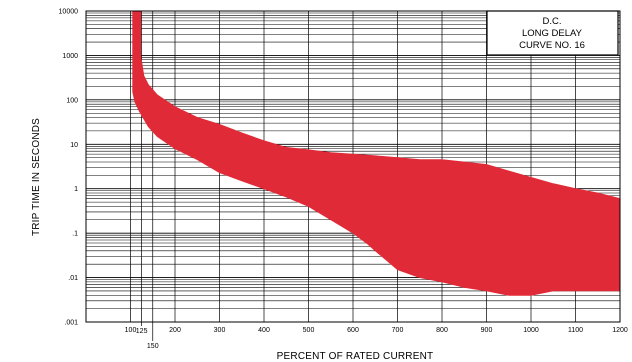  Describe the element at coordinates (575, 330) in the screenshot. I see `x-tick-label: 1100` at that location.